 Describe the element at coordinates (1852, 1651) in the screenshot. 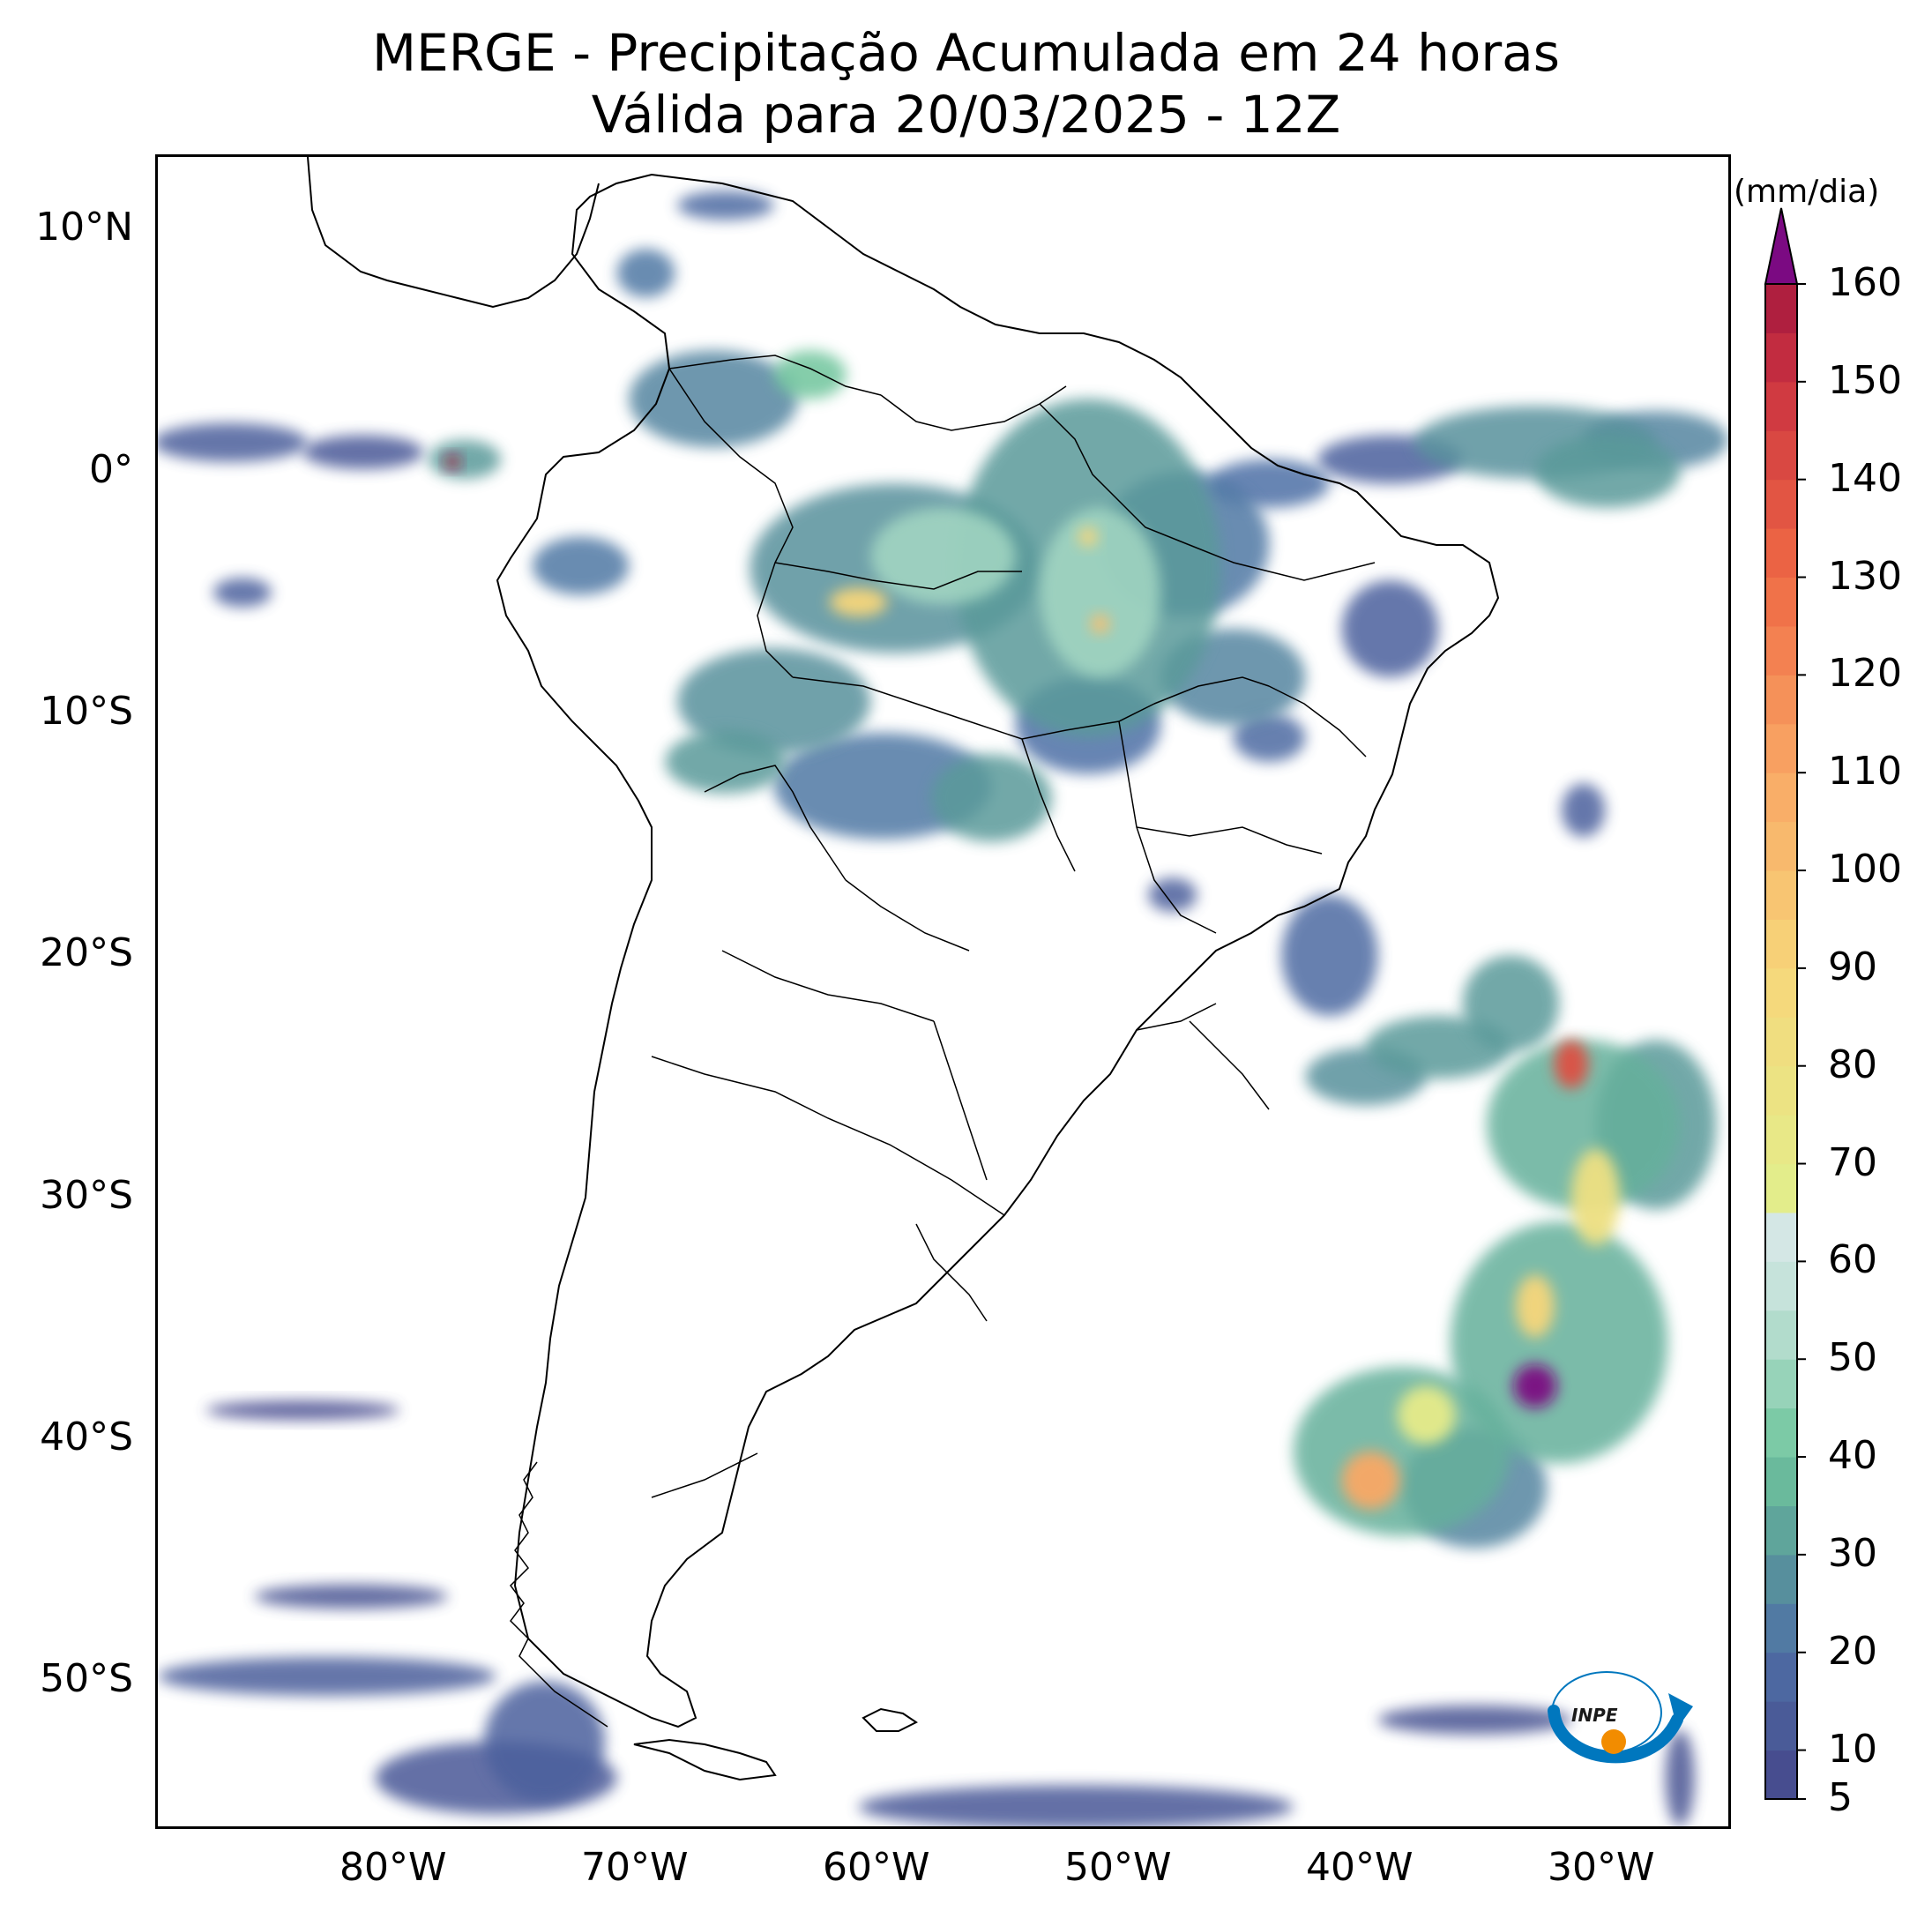

I see `colorbar-tick-label: 20` at that location.